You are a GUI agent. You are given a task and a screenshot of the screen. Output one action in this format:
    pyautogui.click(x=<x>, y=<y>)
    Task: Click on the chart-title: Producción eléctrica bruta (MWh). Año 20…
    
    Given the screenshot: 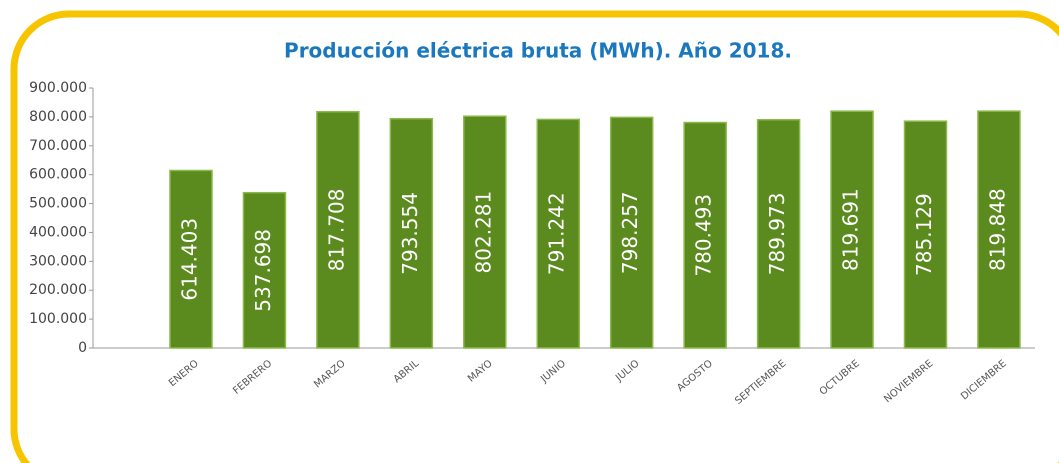 What is the action you would take?
    pyautogui.click(x=538, y=51)
    